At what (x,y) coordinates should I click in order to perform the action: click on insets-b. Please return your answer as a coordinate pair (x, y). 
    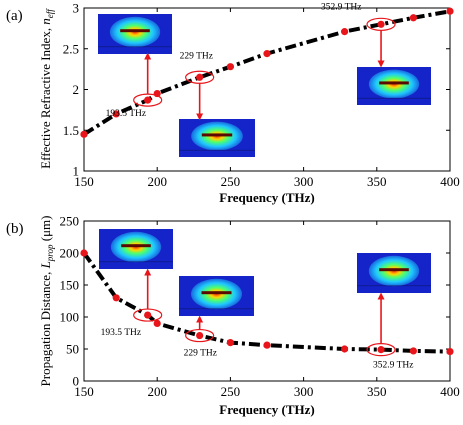
    Looking at the image, I should click on (265, 272).